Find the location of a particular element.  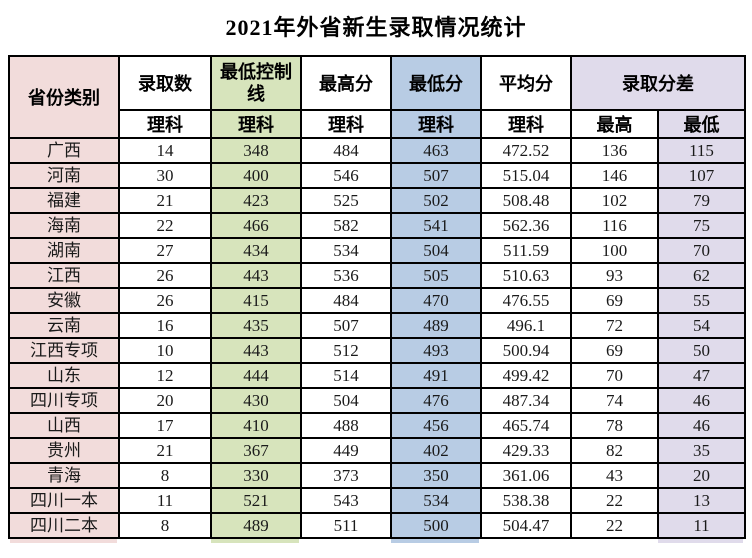

diff-low-cell: 115 is located at coordinates (701, 150).